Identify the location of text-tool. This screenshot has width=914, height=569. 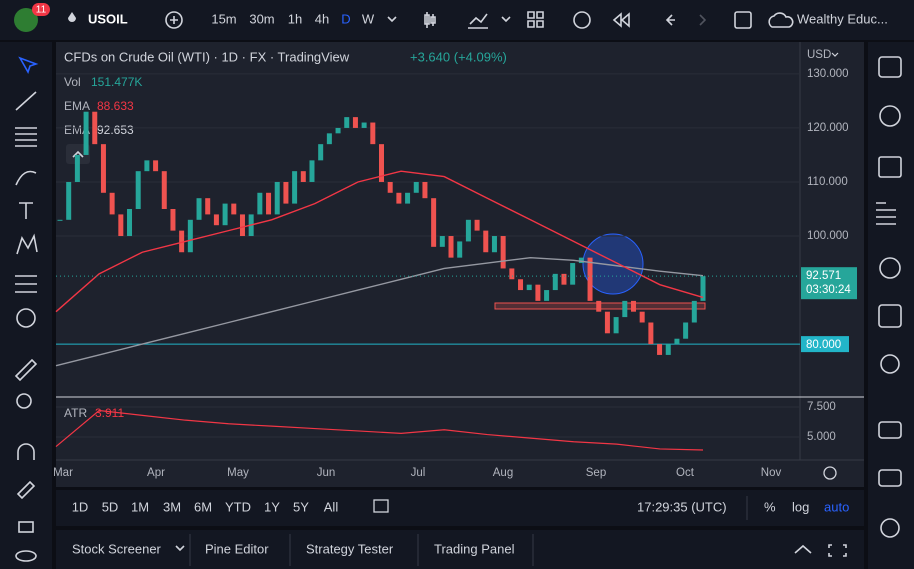
(26, 210).